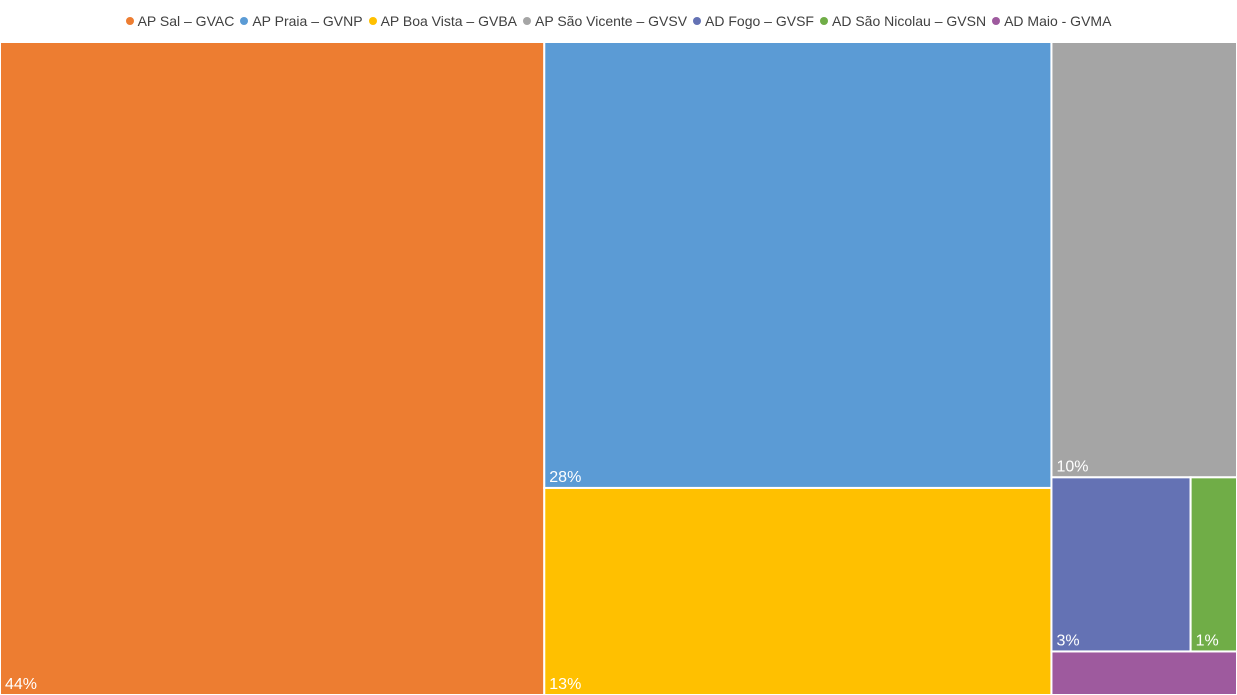 The width and height of the screenshot is (1237, 695). What do you see at coordinates (307, 21) in the screenshot?
I see `legend-label: AP Praia – GVNP` at bounding box center [307, 21].